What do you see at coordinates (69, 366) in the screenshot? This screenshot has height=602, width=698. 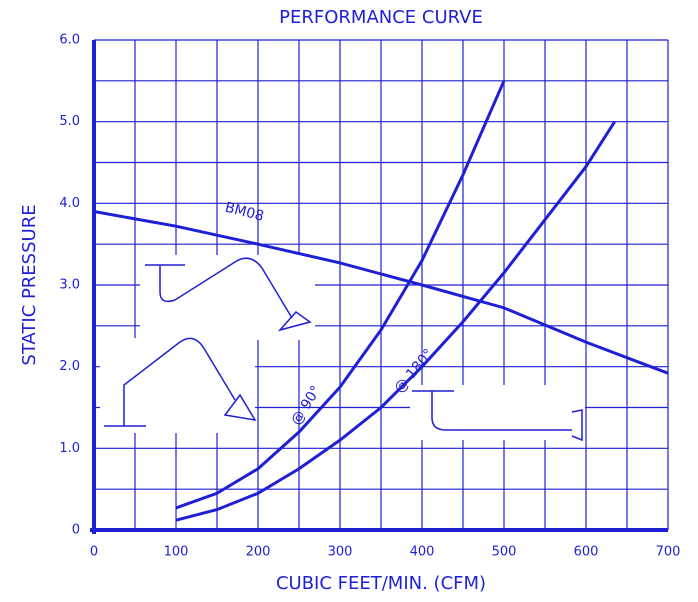 I see `y-tick-label: 2.0` at bounding box center [69, 366].